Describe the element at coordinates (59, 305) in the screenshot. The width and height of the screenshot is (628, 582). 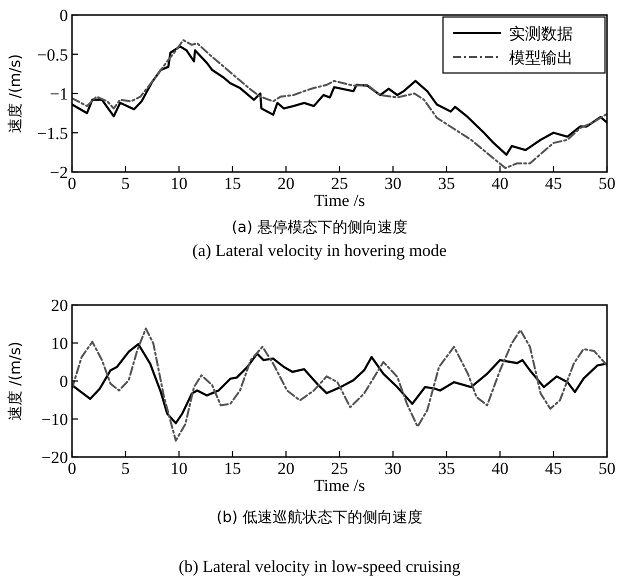
I see `y-tick-label: 20` at that location.